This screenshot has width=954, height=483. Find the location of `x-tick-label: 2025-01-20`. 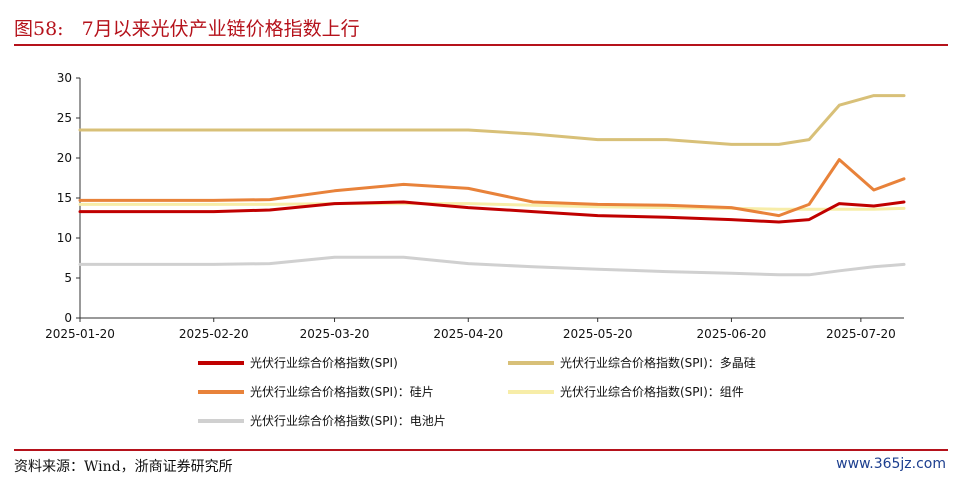

x-tick-label: 2025-01-20 is located at coordinates (80, 334).